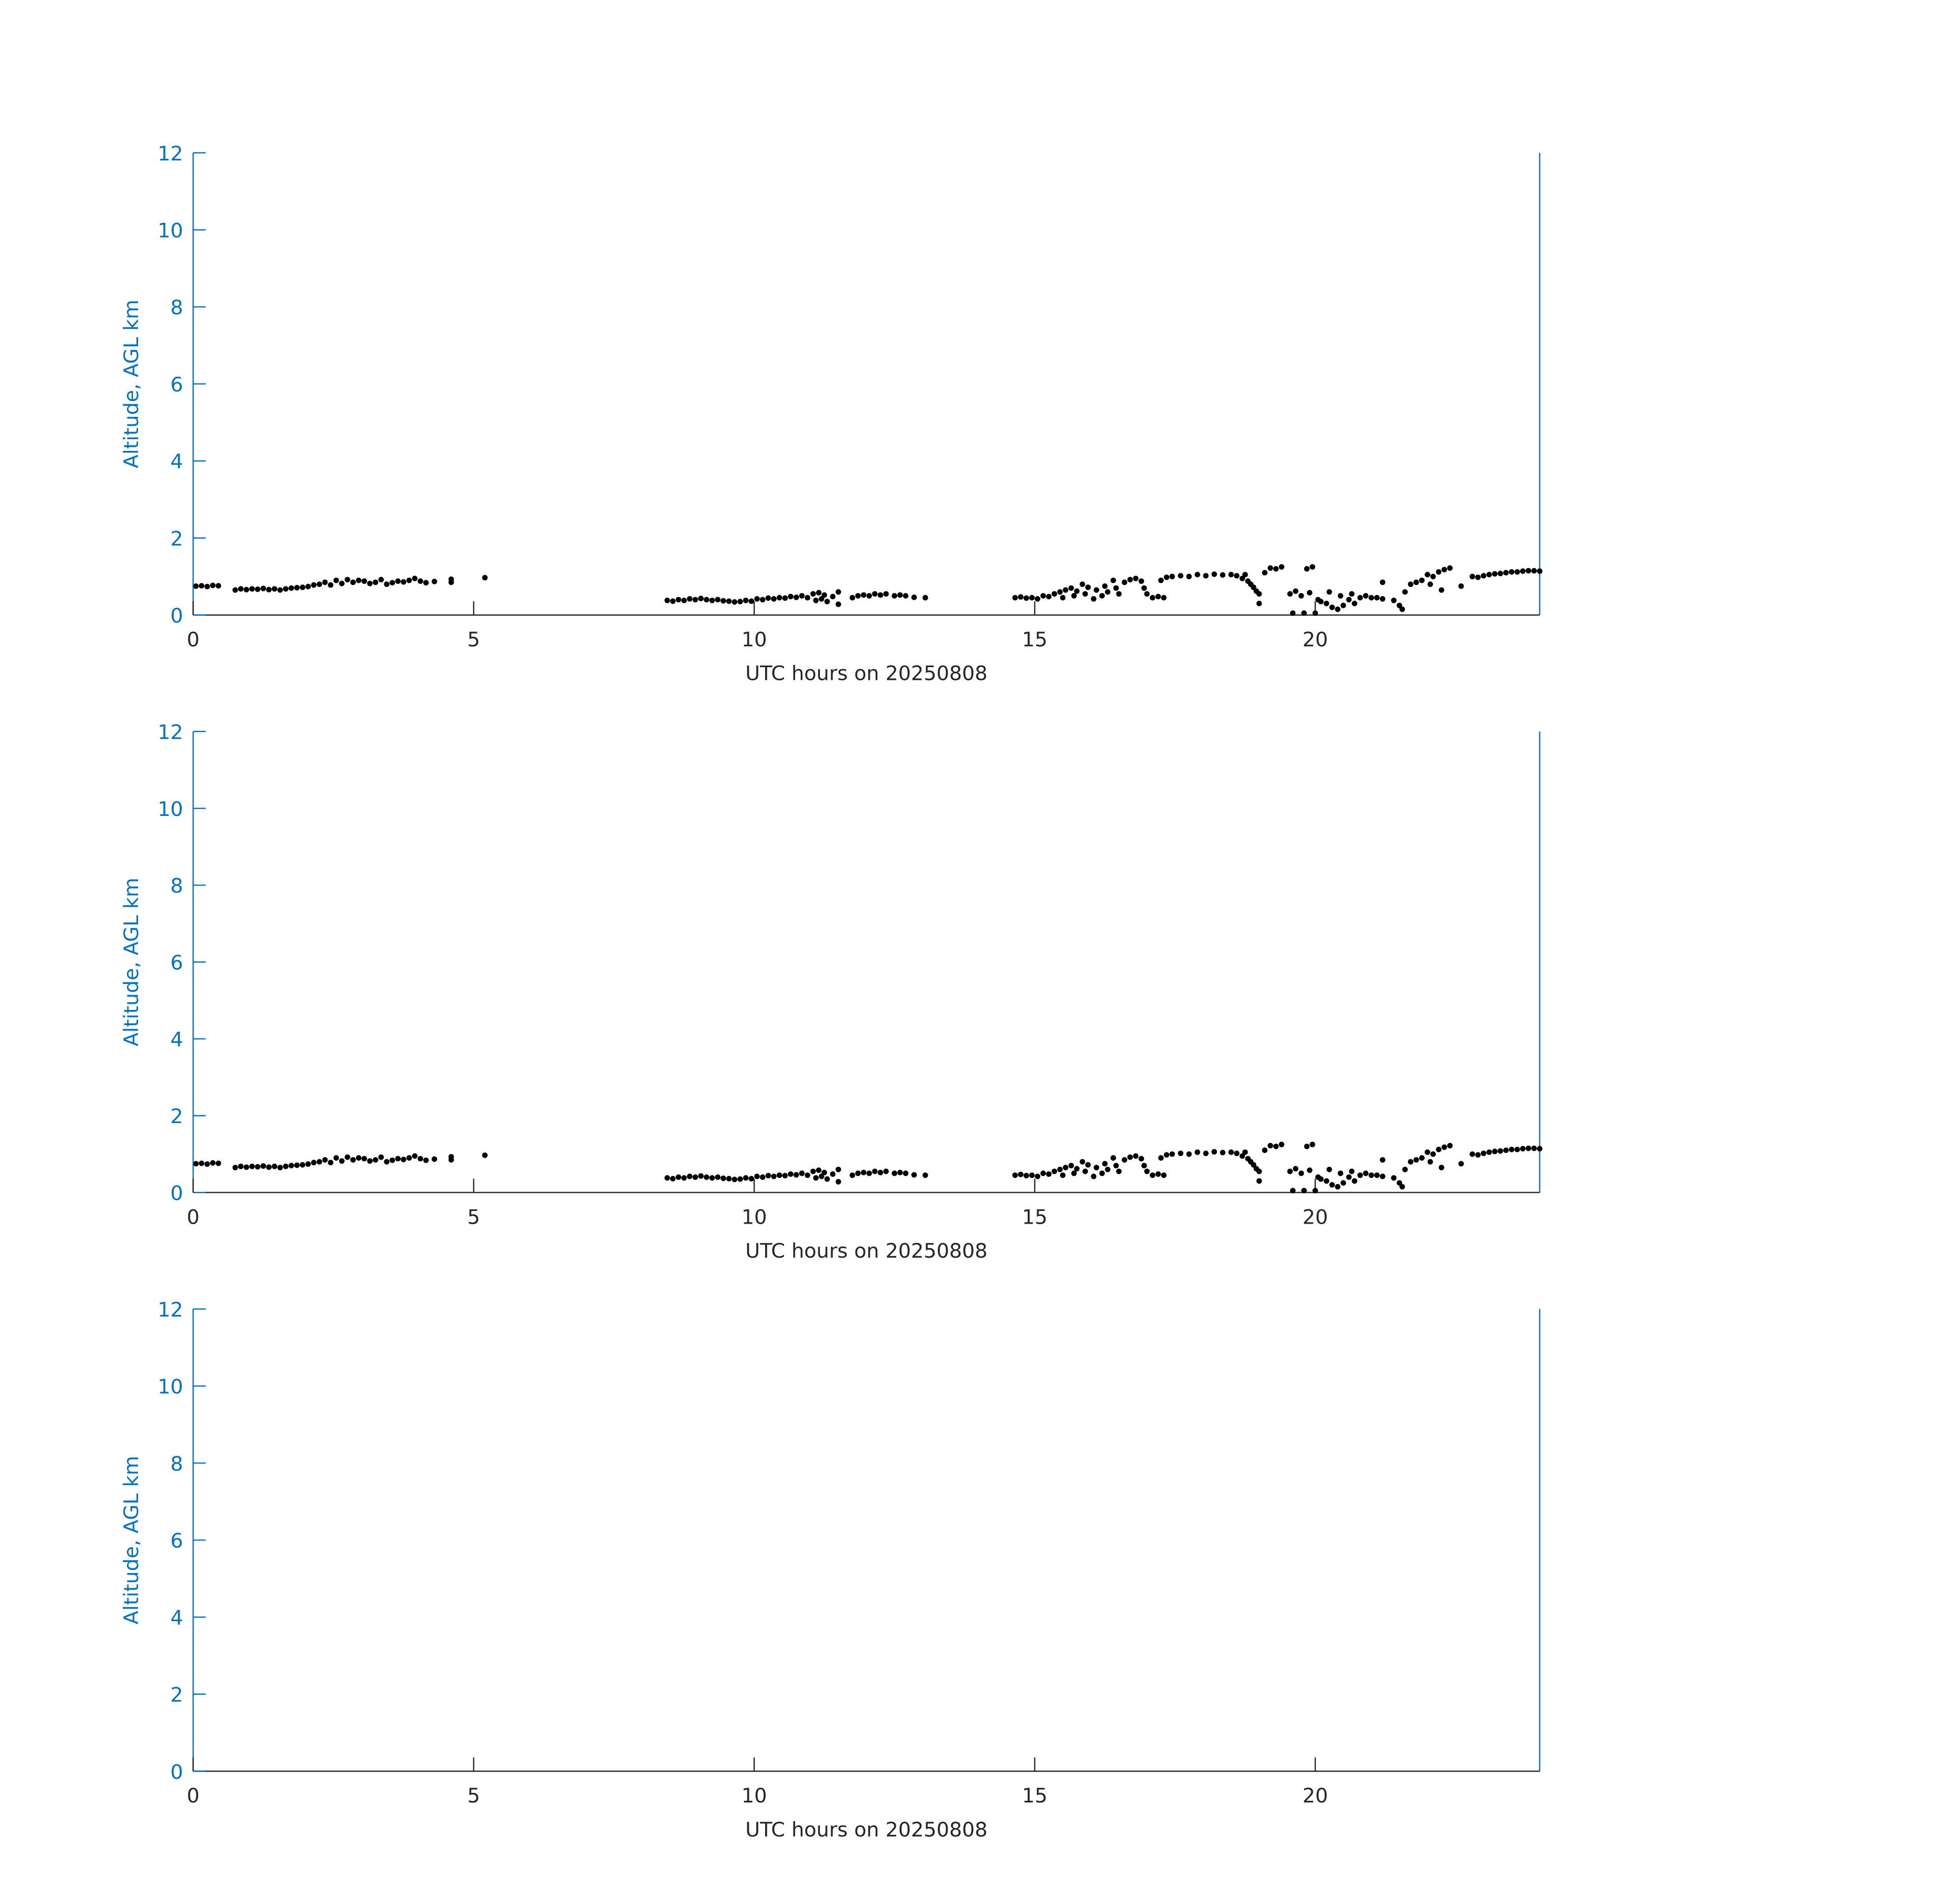 The width and height of the screenshot is (1942, 1904). What do you see at coordinates (177, 1117) in the screenshot?
I see `y-tick-label: 2` at bounding box center [177, 1117].